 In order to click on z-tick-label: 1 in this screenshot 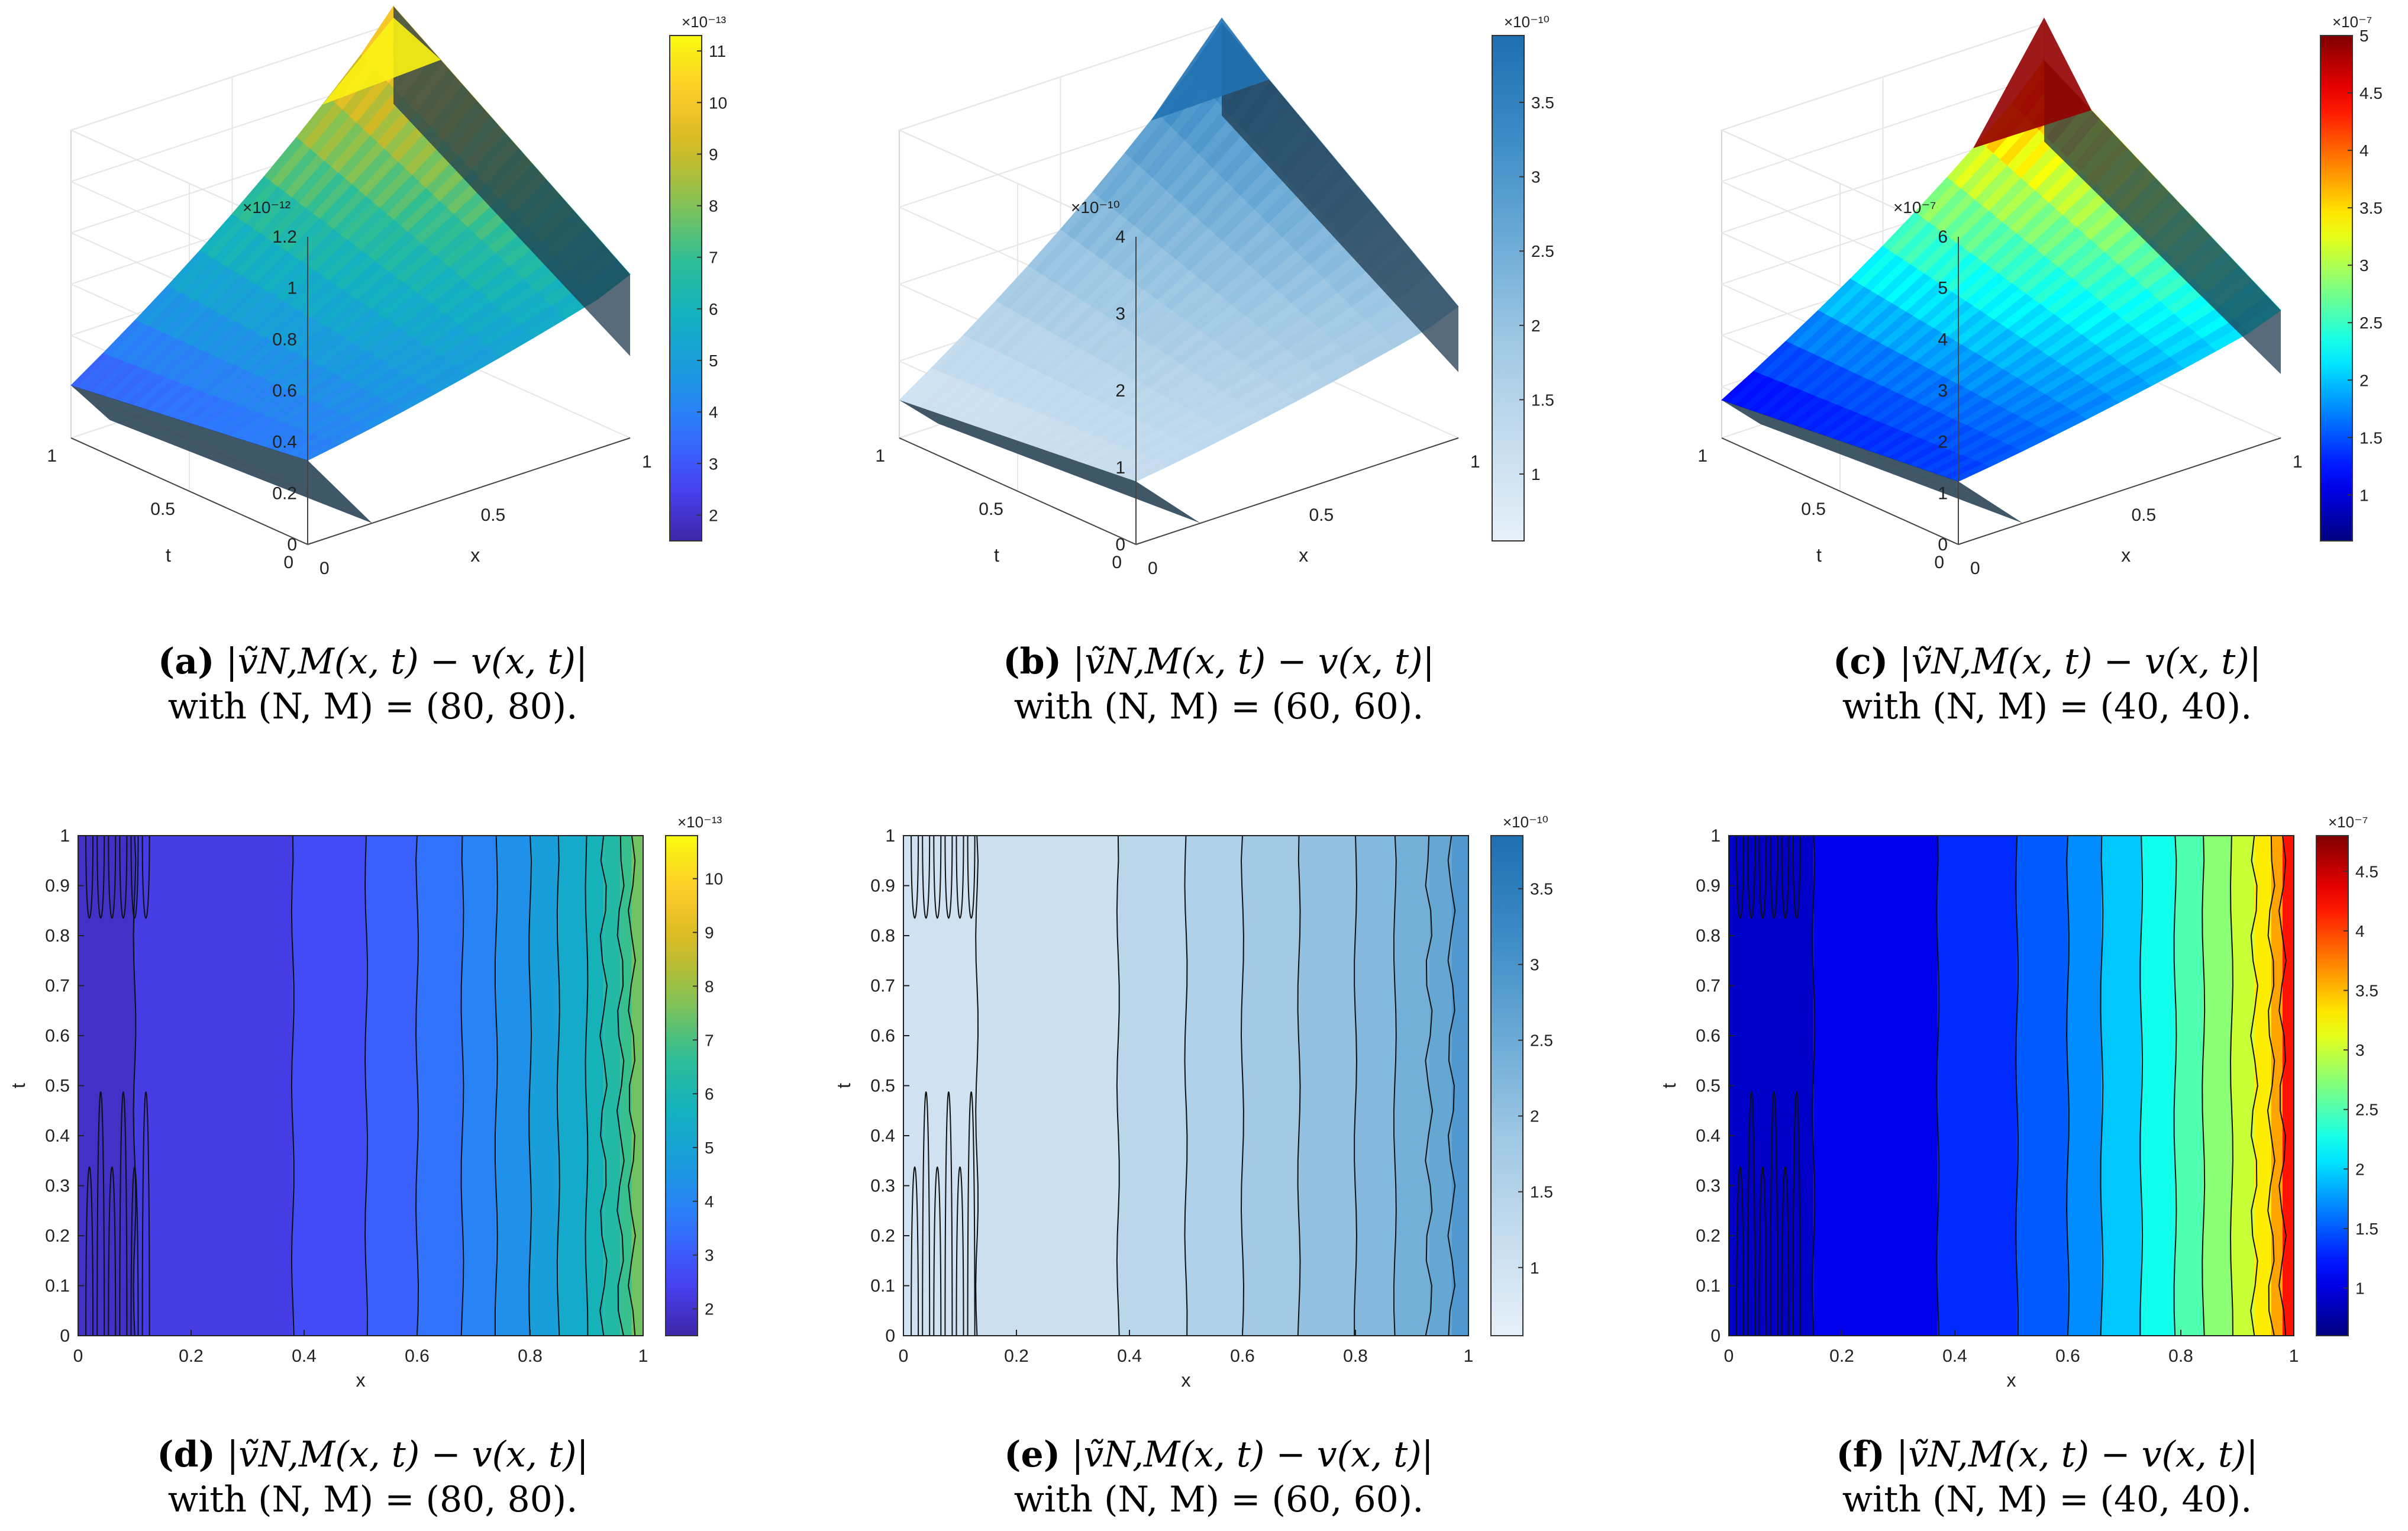, I will do `click(1120, 468)`.